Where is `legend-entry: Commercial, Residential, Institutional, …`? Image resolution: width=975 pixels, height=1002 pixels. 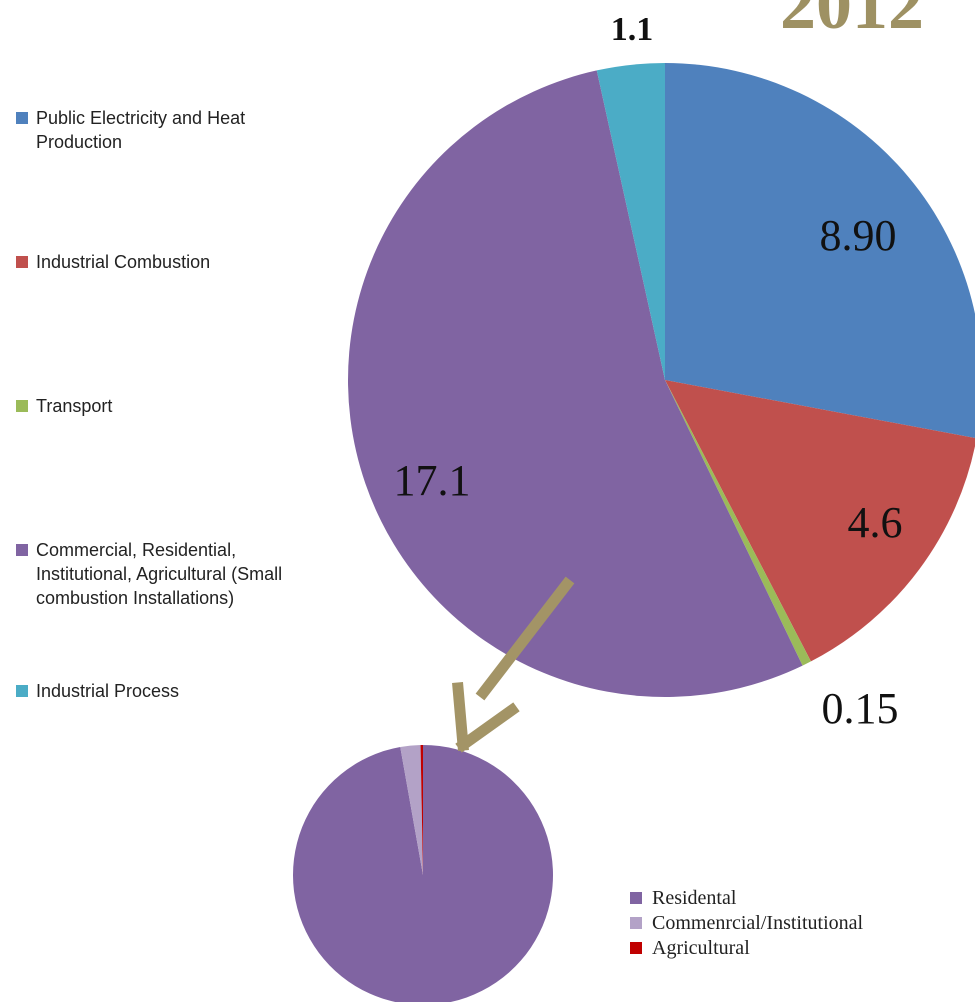 legend-entry: Commercial, Residential, Institutional, … is located at coordinates (161, 574).